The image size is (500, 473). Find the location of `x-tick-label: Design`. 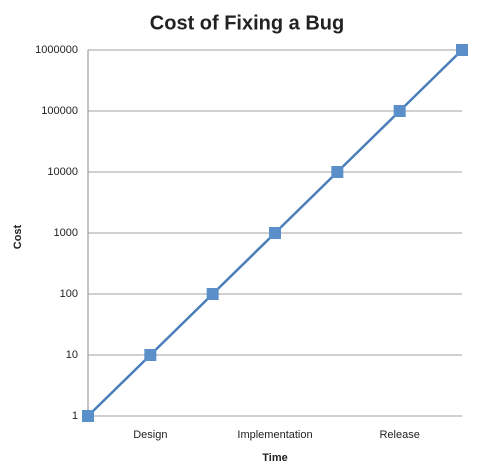

x-tick-label: Design is located at coordinates (150, 435).